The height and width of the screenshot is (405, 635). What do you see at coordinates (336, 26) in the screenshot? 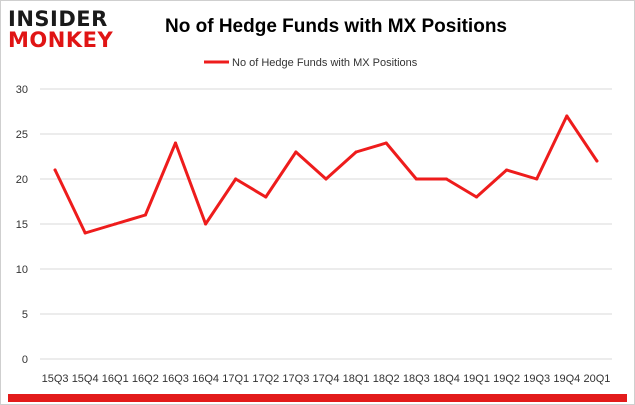
I see `chart-title: No of Hedge Funds with MX Positions` at bounding box center [336, 26].